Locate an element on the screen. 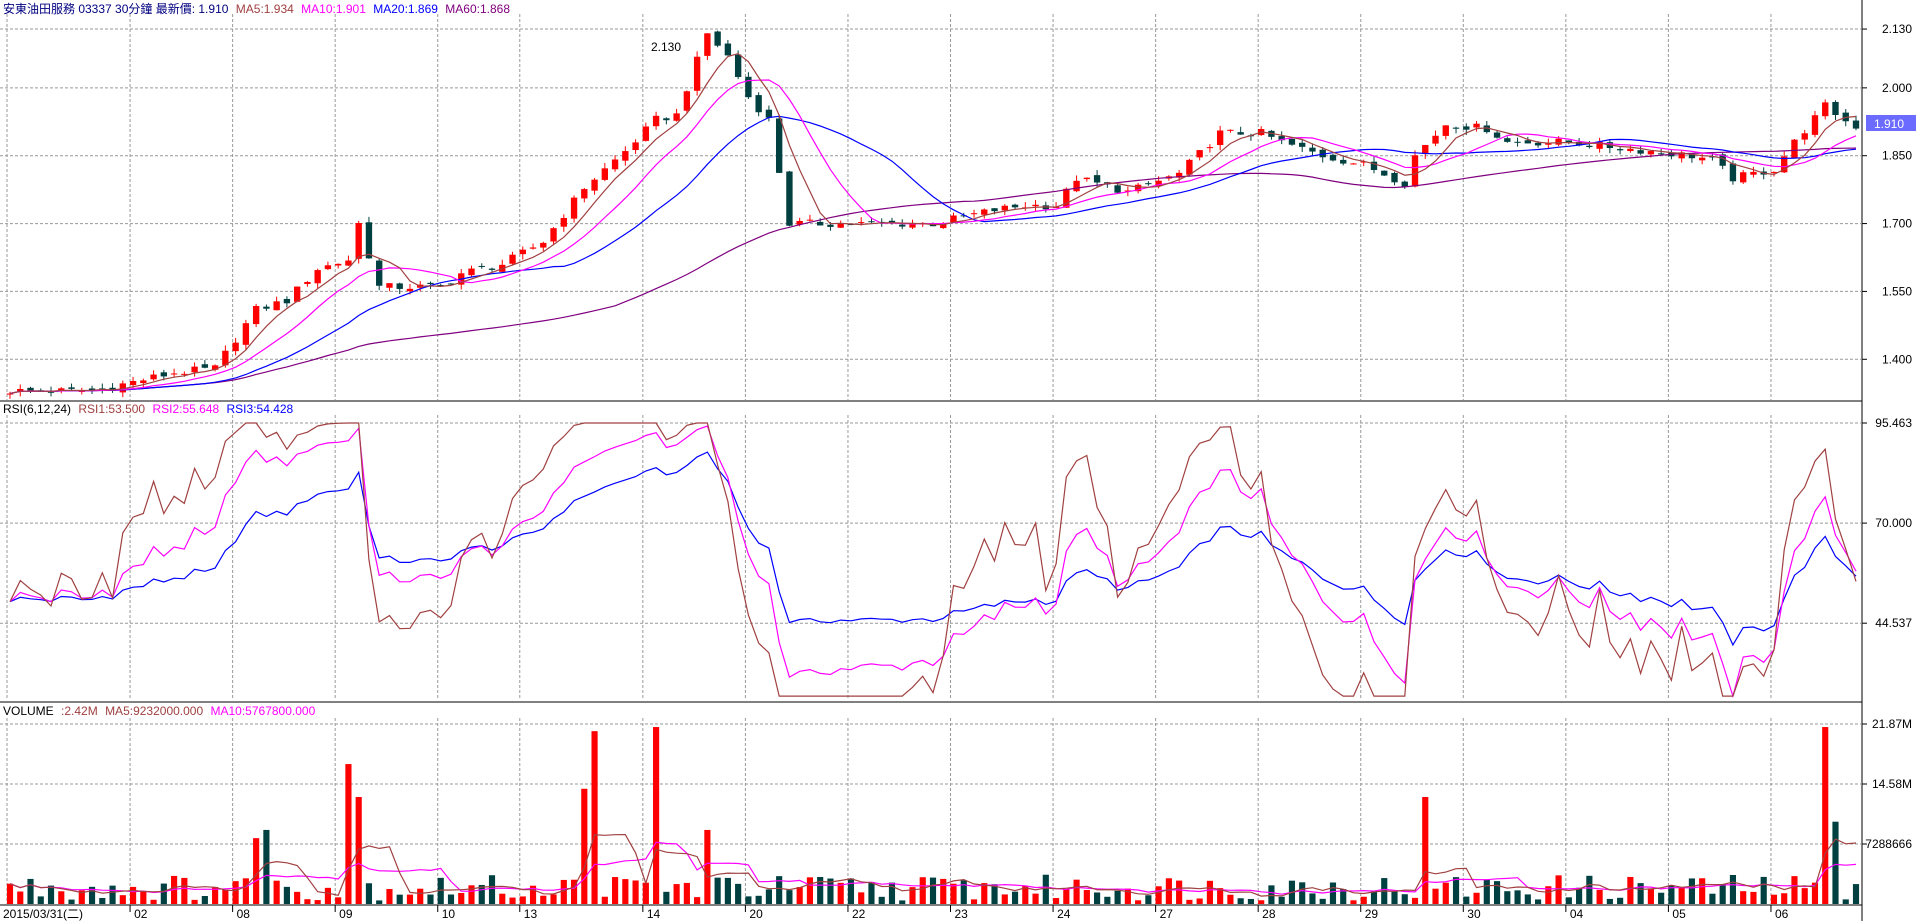 Image resolution: width=1919 pixels, height=921 pixels. x-tick-label: 02 is located at coordinates (141, 914).